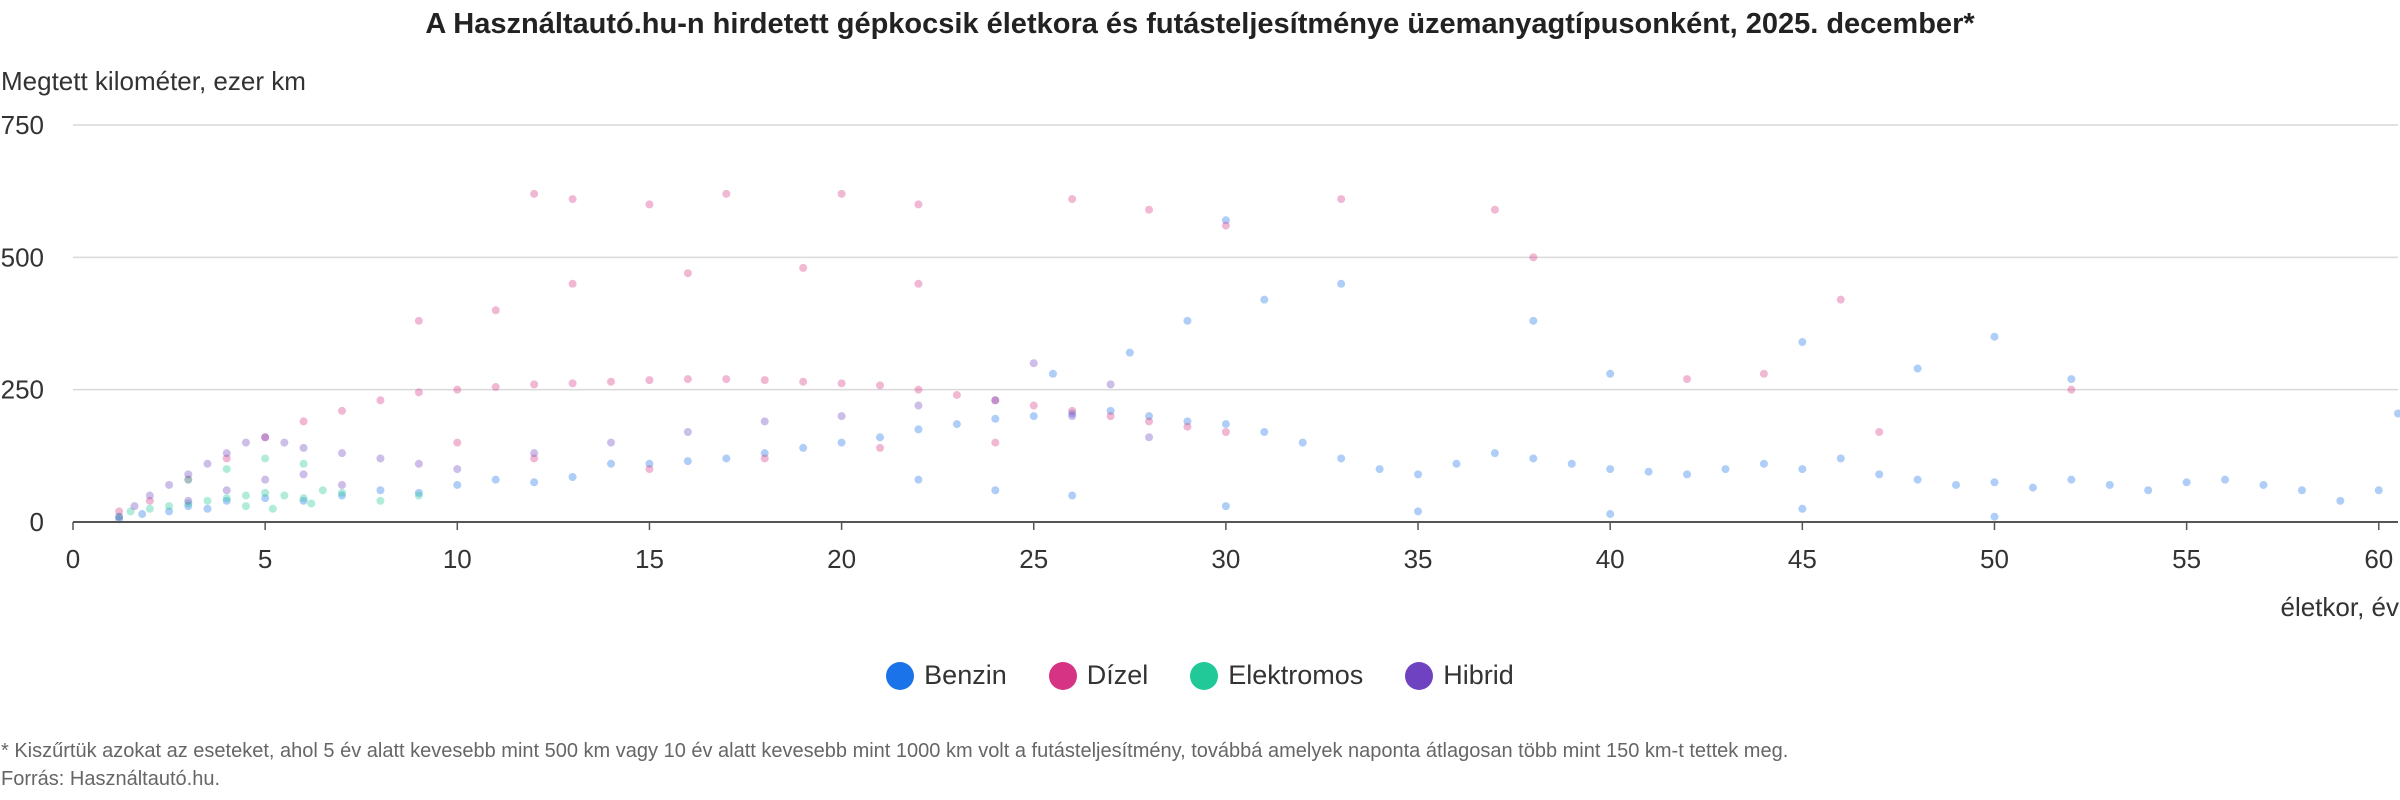 The image size is (2400, 800). I want to click on point-dízel-14, so click(649, 380).